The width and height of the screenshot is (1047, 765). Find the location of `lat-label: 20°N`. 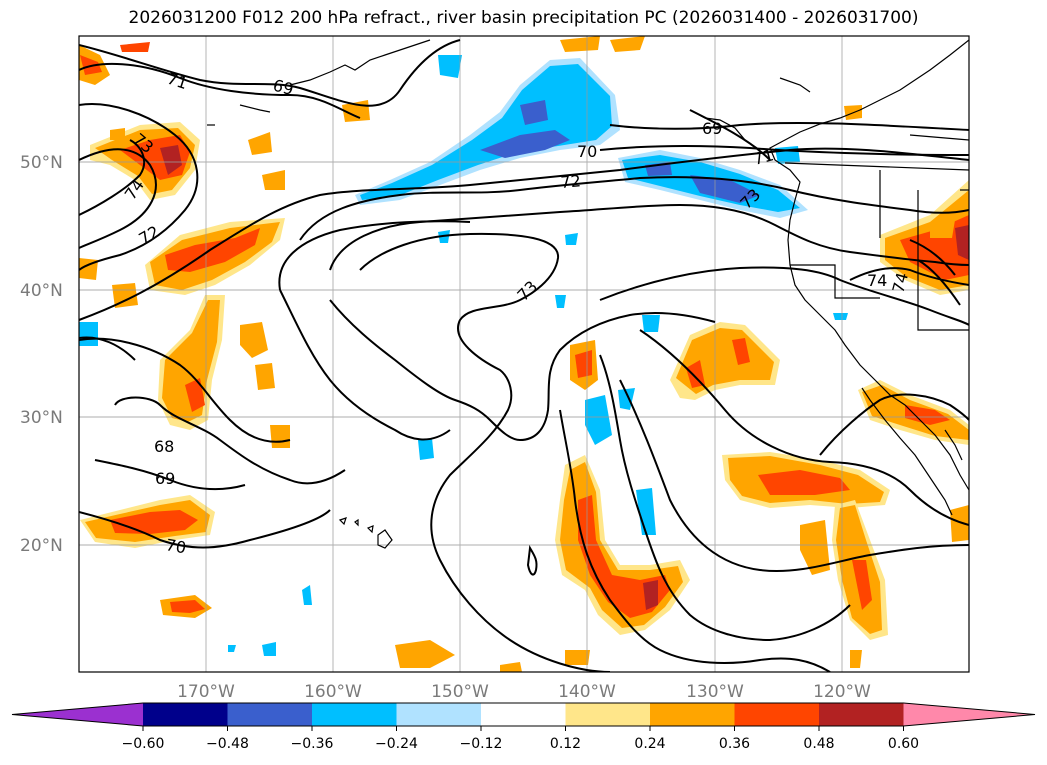

lat-label: 20°N is located at coordinates (41, 546).